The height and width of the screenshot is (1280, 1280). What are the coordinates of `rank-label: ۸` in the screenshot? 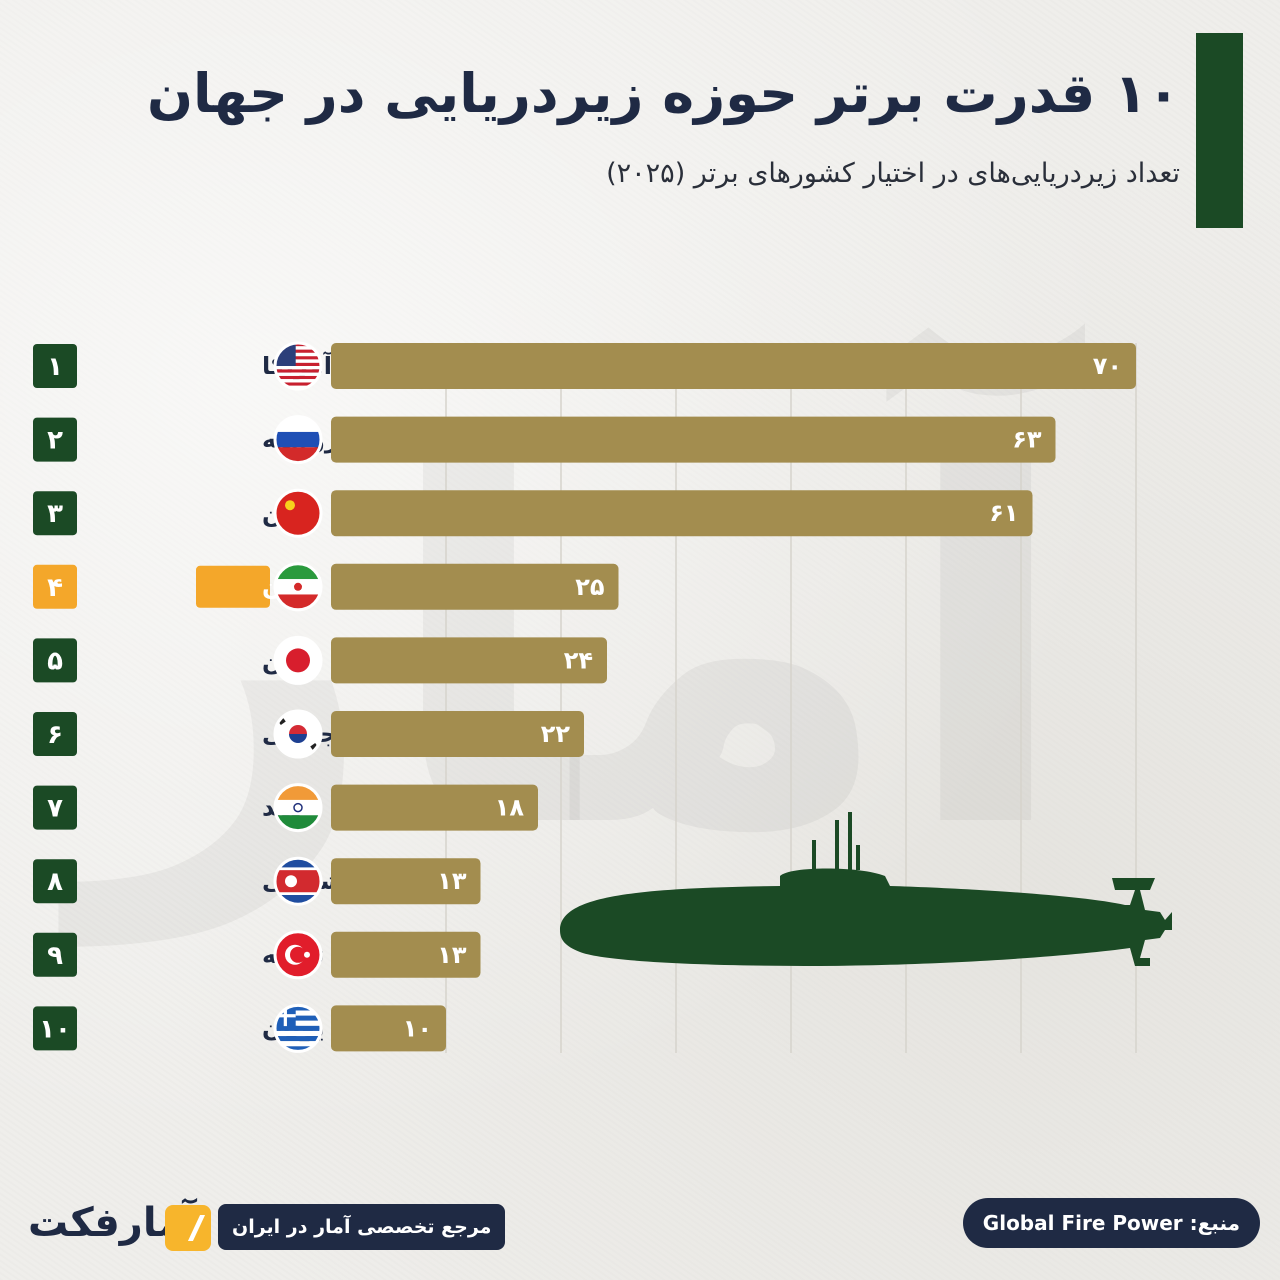 It's located at (55, 882).